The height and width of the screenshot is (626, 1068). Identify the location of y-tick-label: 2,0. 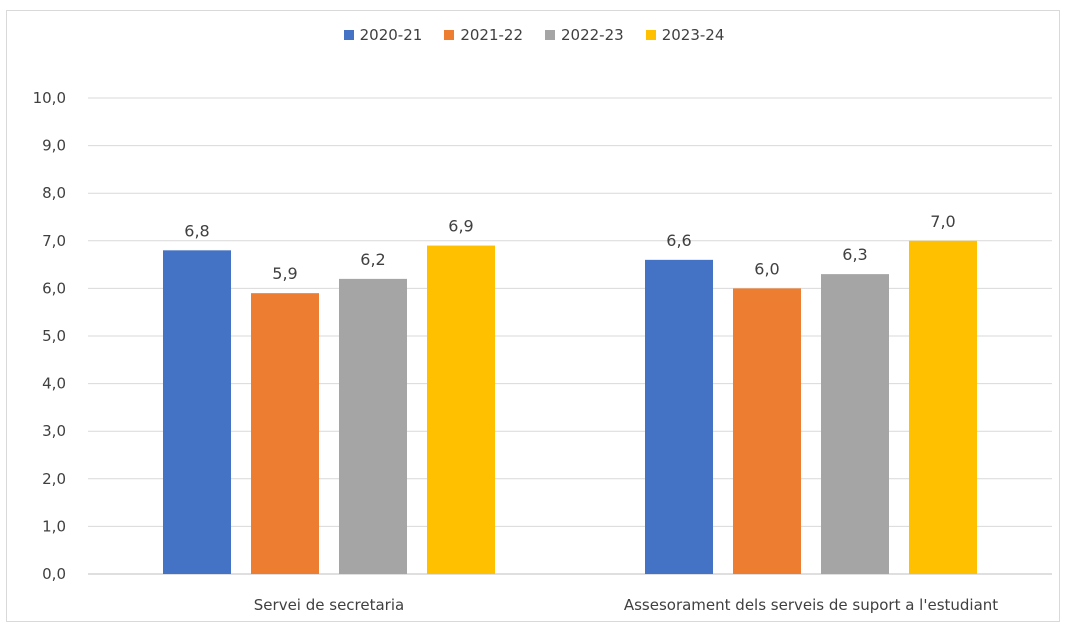
(54, 479).